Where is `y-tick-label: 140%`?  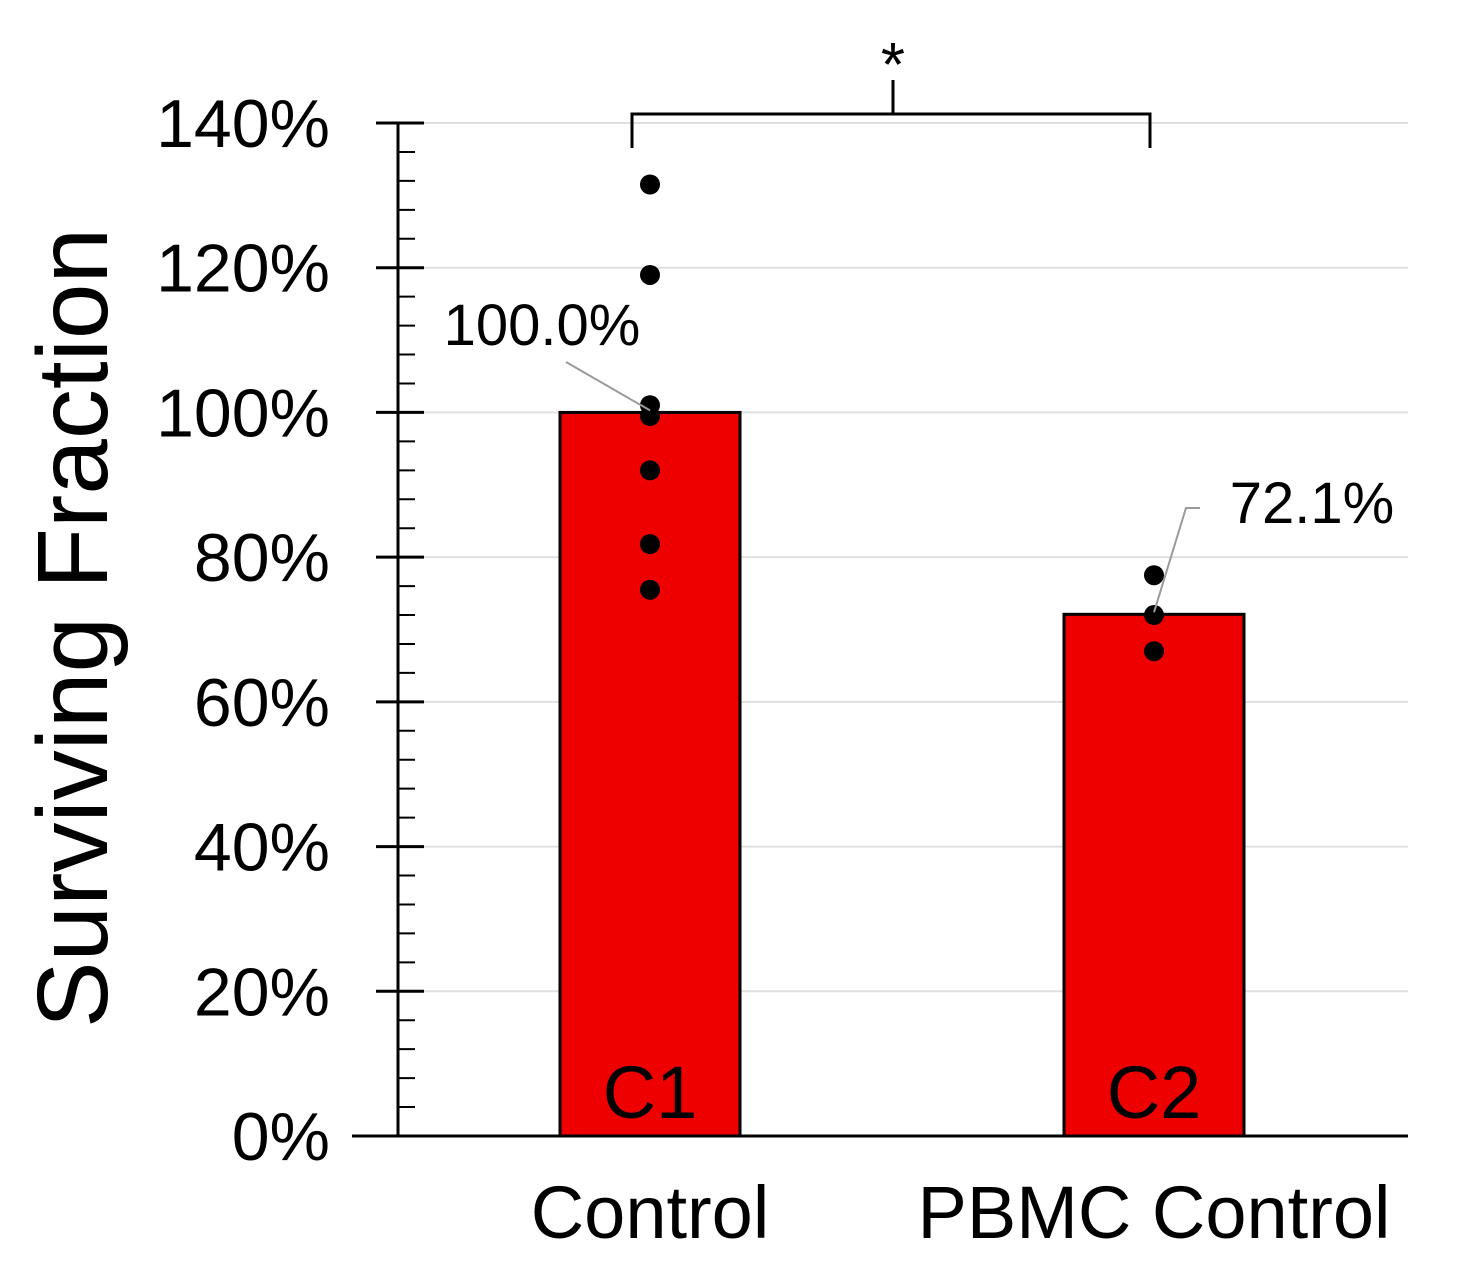
y-tick-label: 140% is located at coordinates (243, 124).